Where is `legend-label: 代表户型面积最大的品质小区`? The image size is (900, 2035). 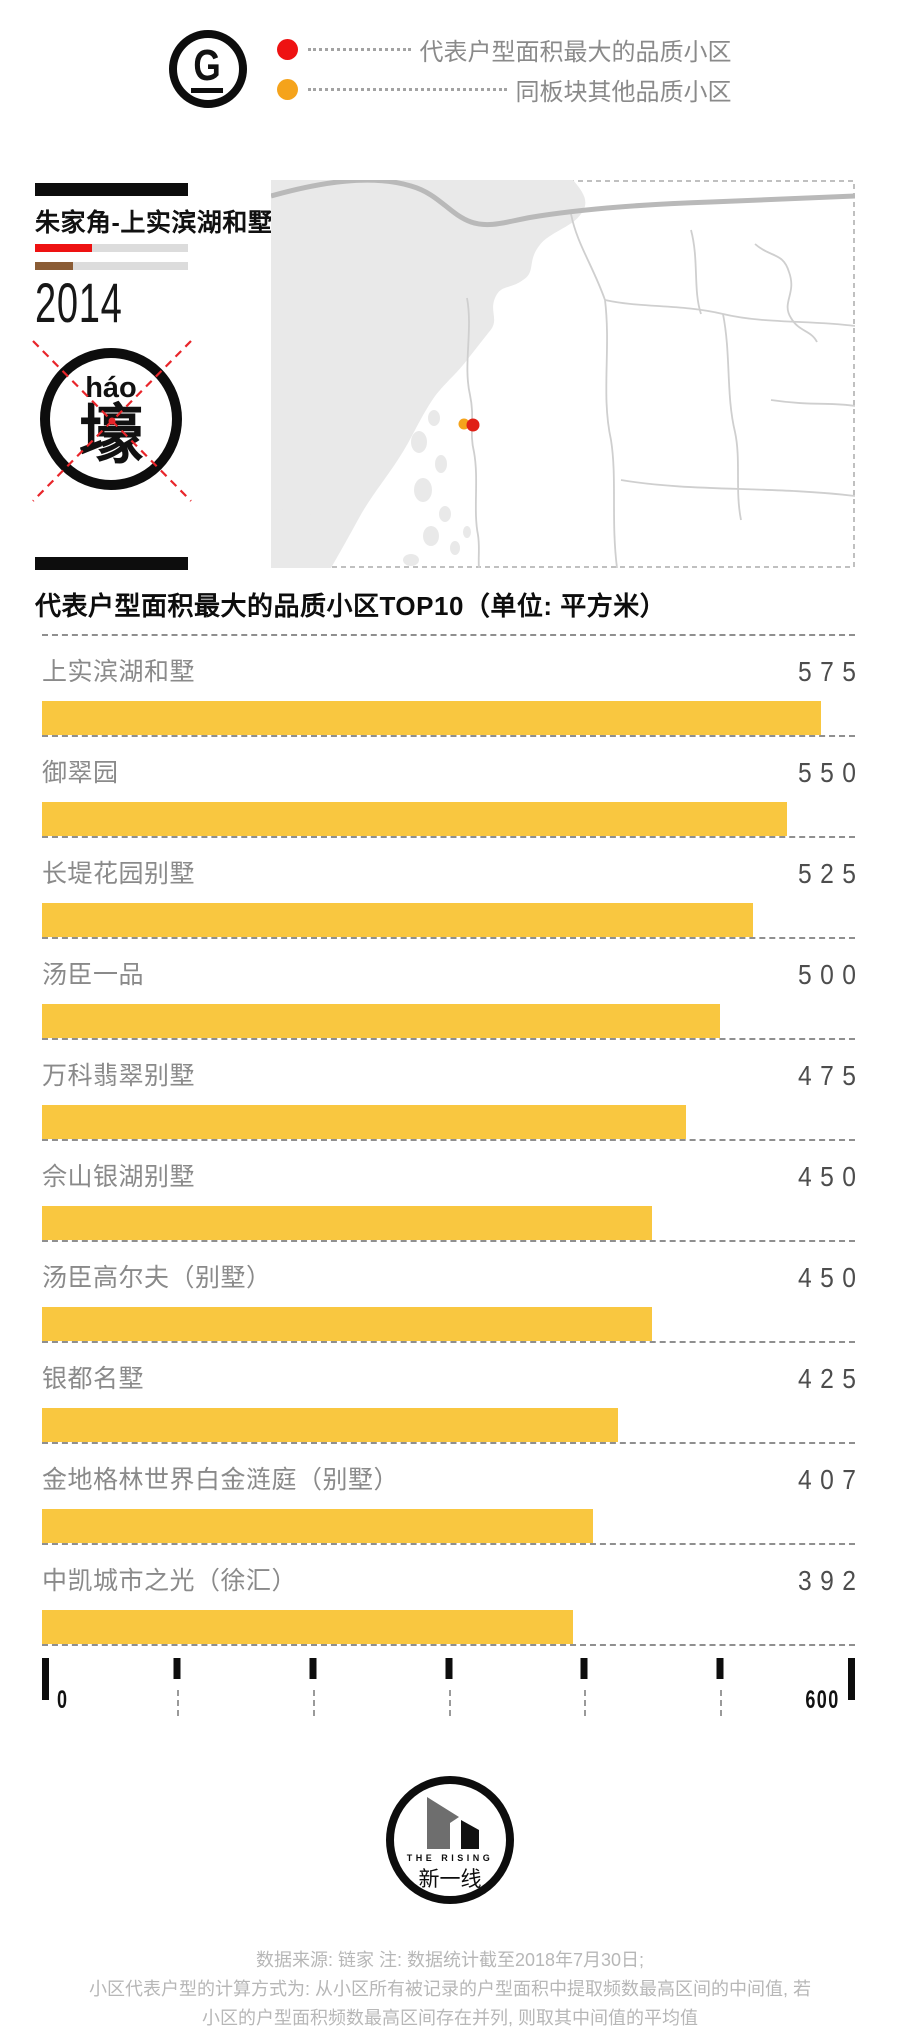
legend-label: 代表户型面积最大的品质小区 is located at coordinates (575, 52).